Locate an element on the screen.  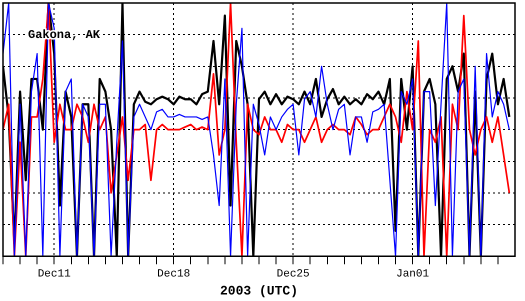
x-tick-label: Dec11 is located at coordinates (55, 274).